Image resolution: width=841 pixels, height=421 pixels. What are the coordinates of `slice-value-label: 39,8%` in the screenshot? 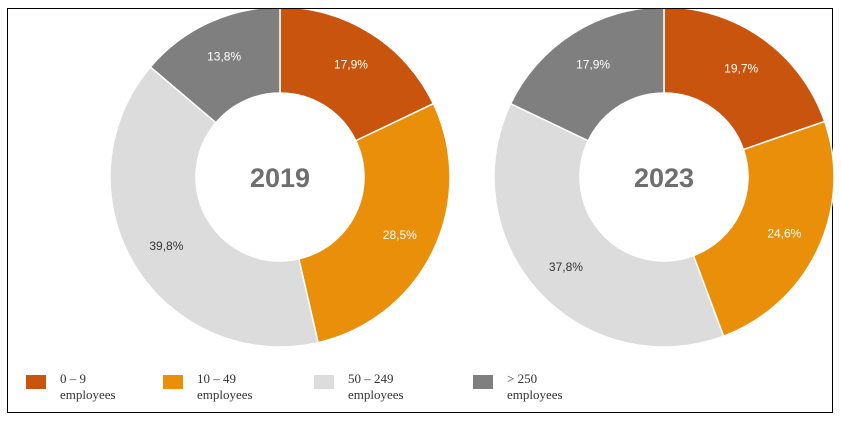 It's located at (166, 246).